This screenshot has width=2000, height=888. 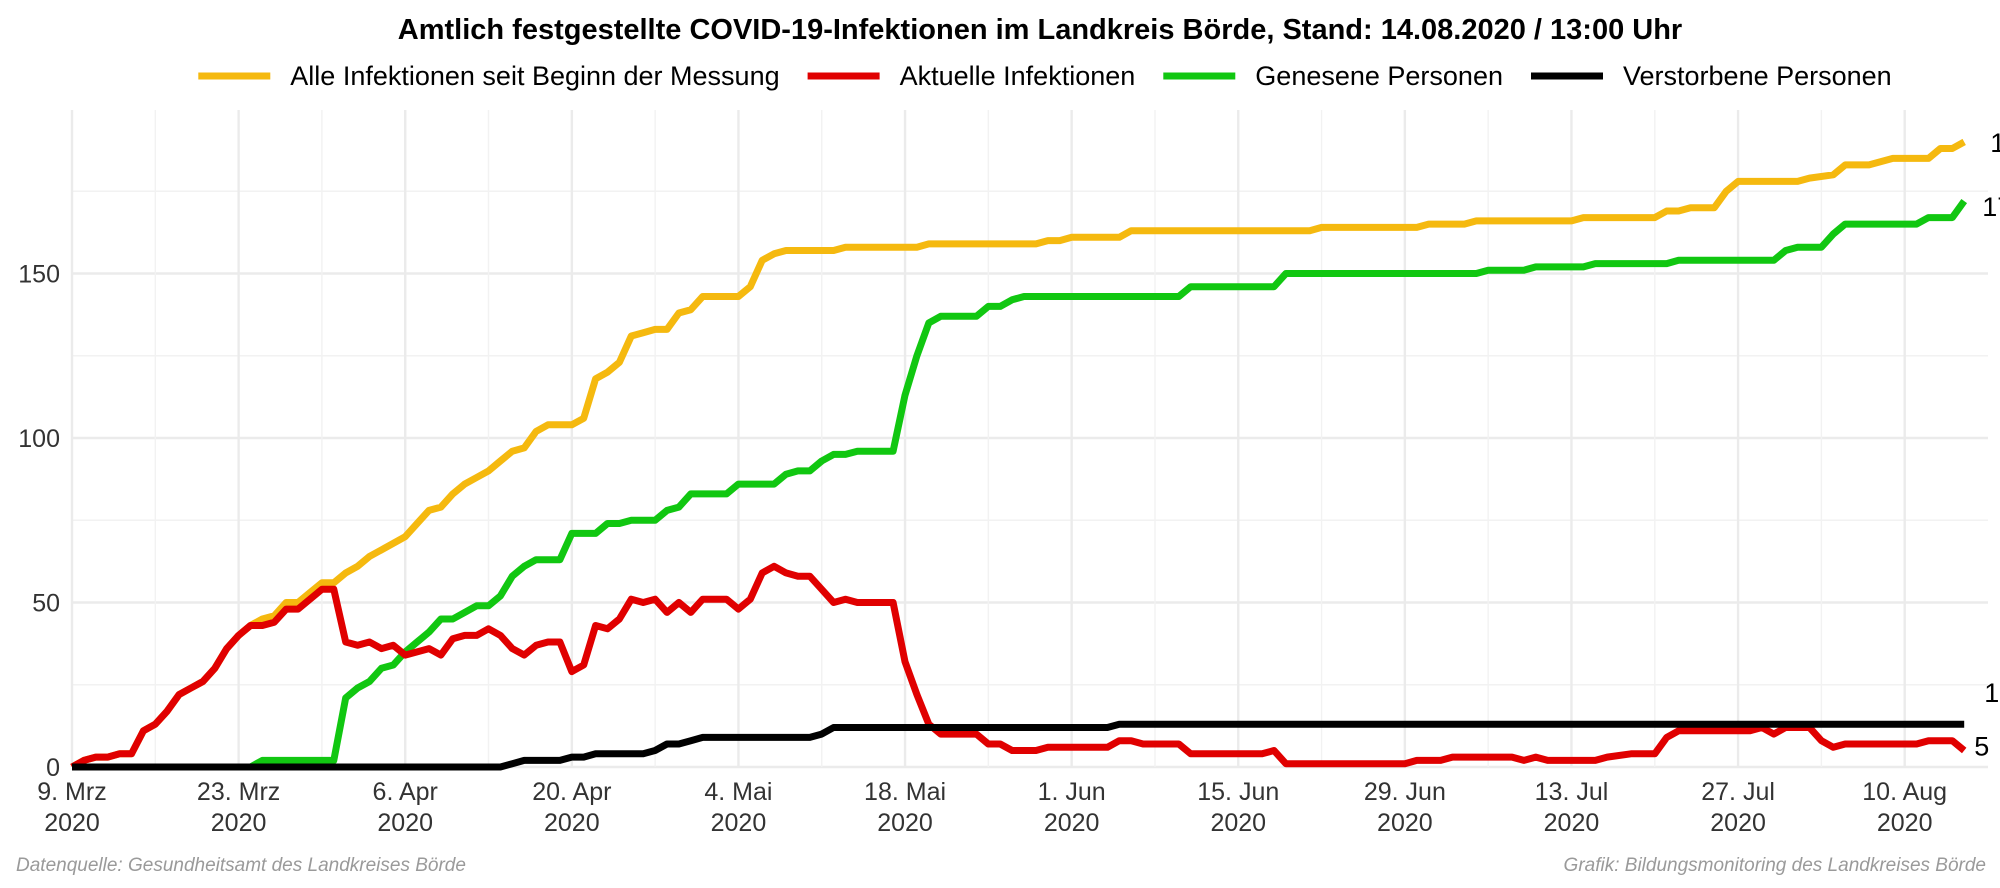 What do you see at coordinates (738, 792) in the screenshot?
I see `x-tick-label: 4. Mai` at bounding box center [738, 792].